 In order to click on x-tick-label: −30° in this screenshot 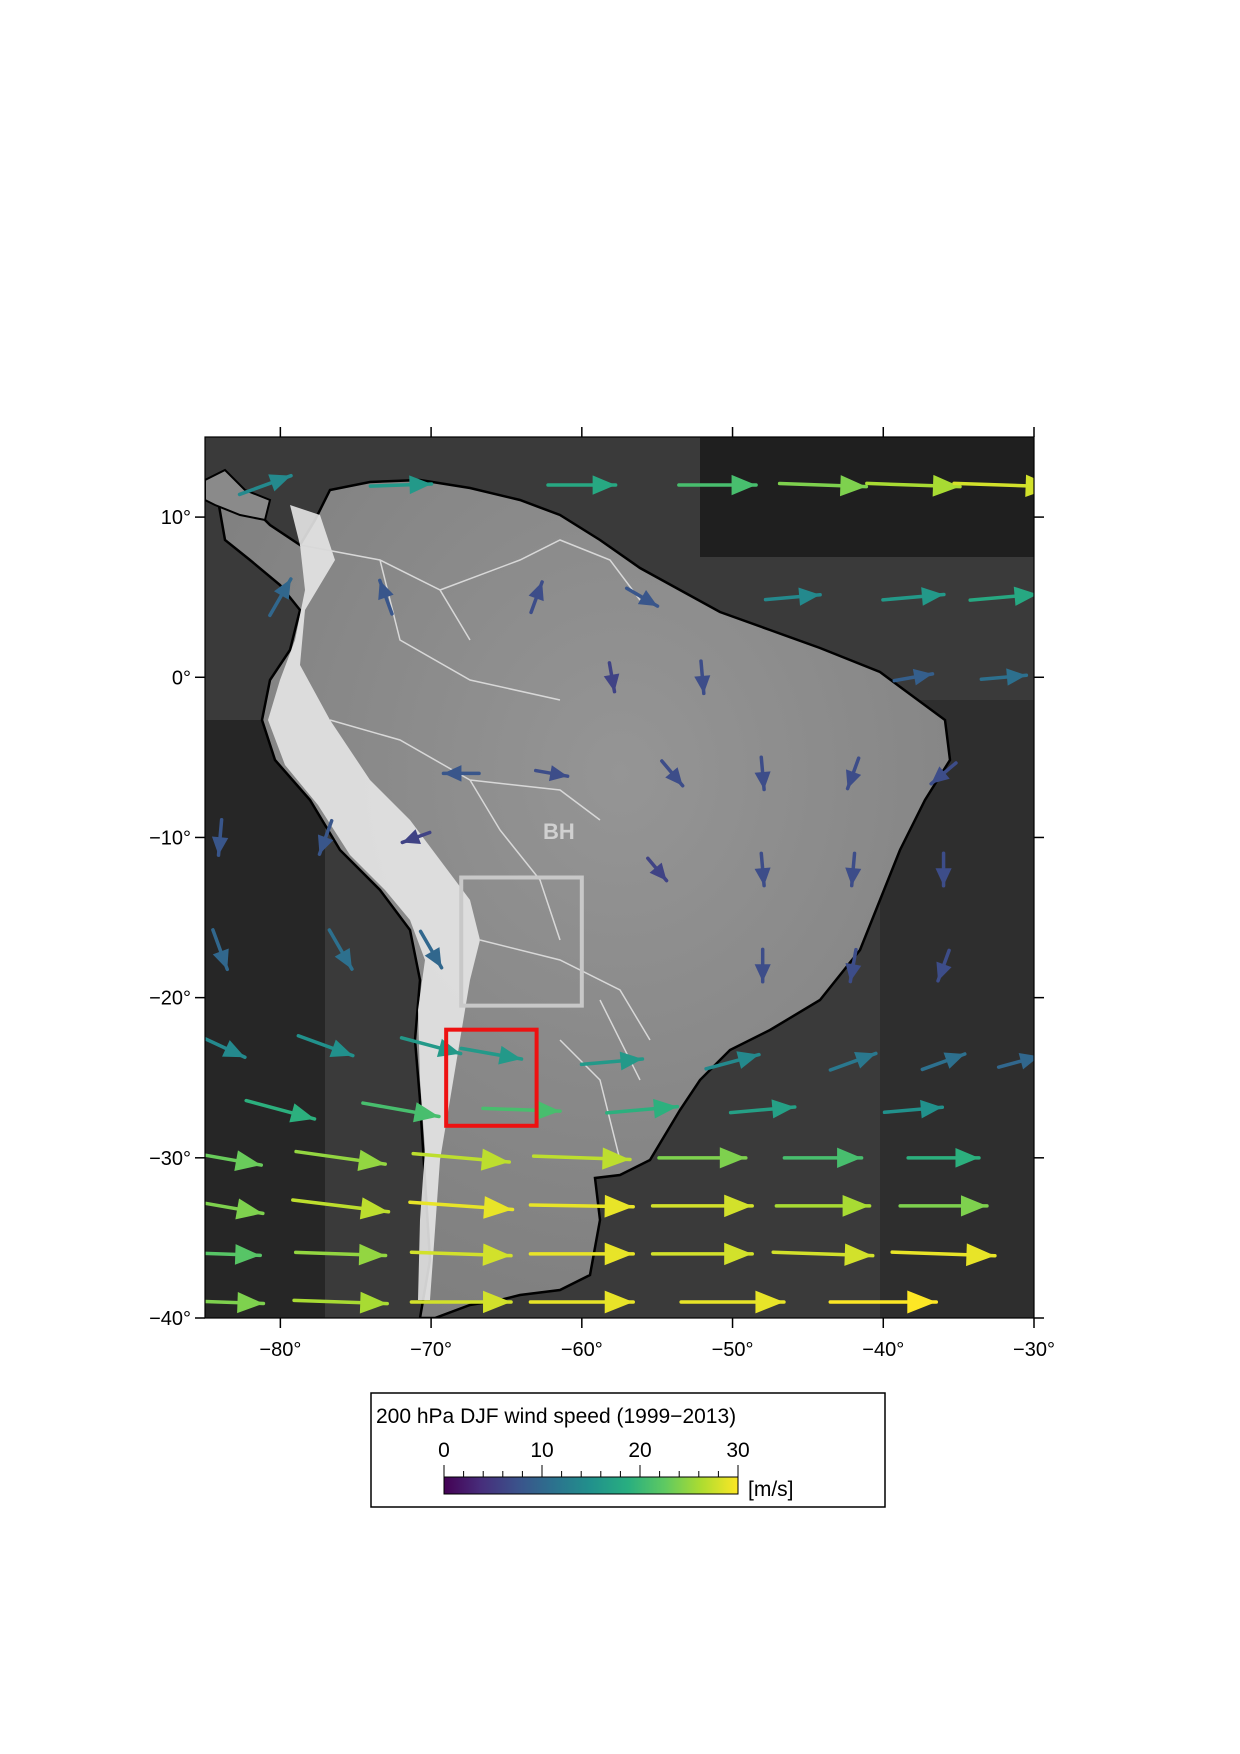, I will do `click(1034, 1350)`.